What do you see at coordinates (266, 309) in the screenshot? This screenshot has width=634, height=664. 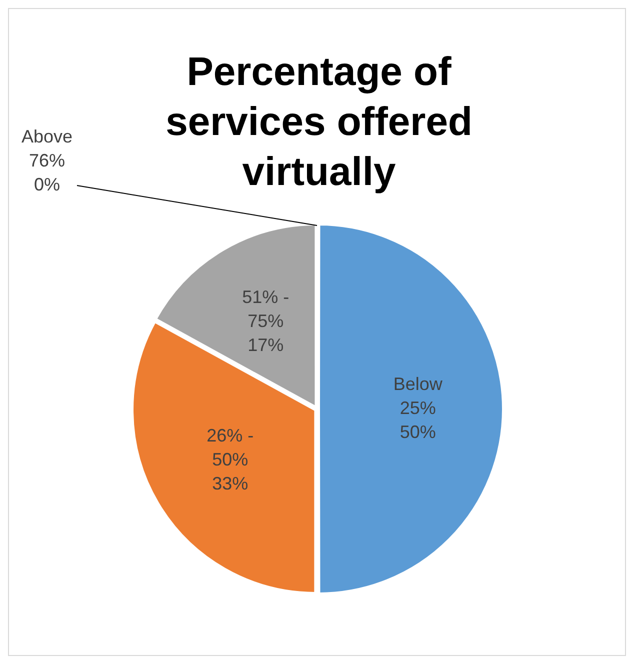 I see `slice-label: 51% - 75%` at bounding box center [266, 309].